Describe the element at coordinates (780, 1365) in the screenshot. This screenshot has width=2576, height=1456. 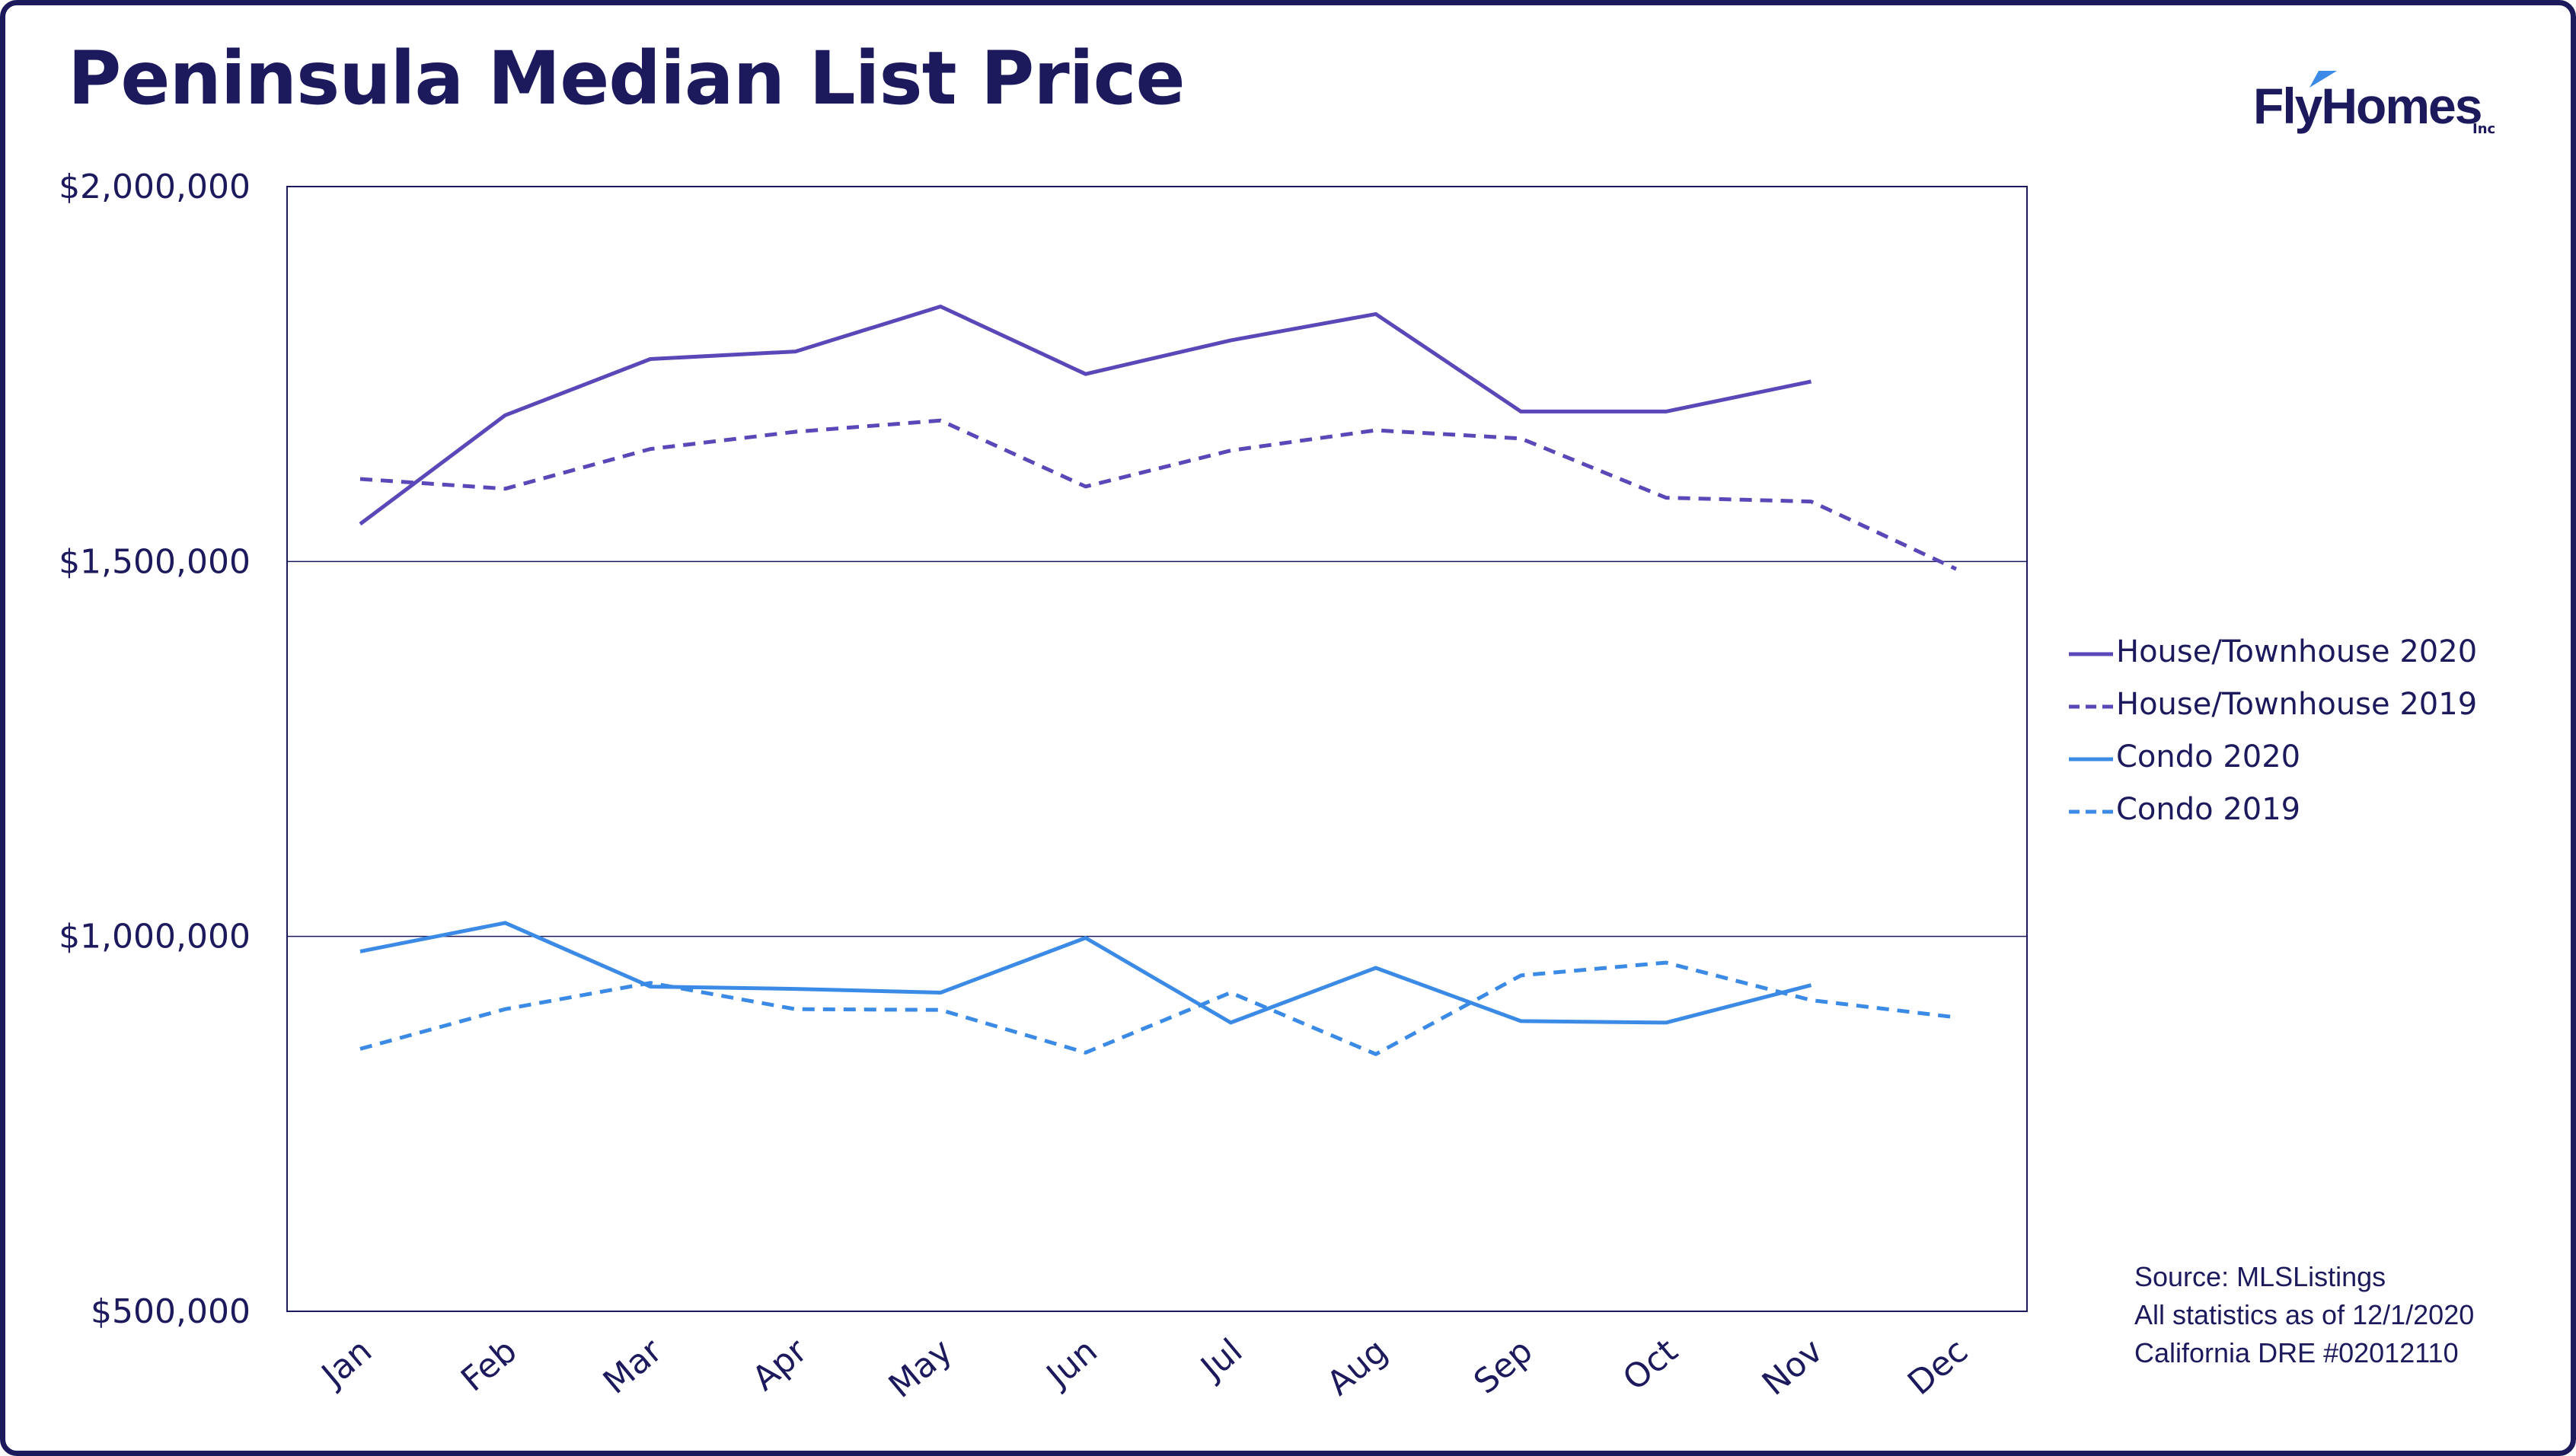
I see `x-tick-label: Apr` at that location.